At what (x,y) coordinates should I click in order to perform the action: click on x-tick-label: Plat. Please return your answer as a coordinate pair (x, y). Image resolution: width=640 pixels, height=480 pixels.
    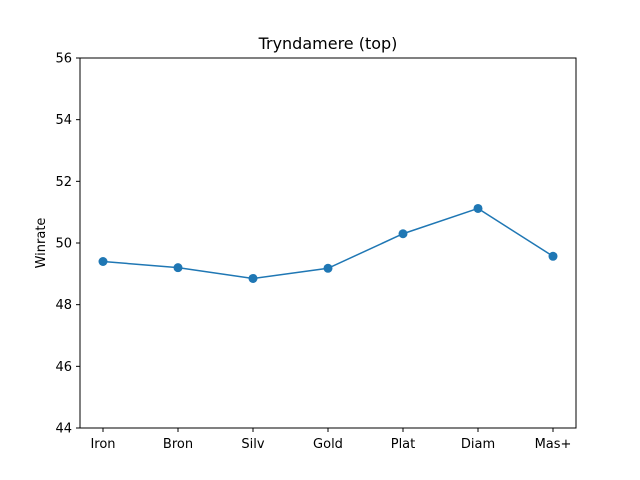
    Looking at the image, I should click on (403, 444).